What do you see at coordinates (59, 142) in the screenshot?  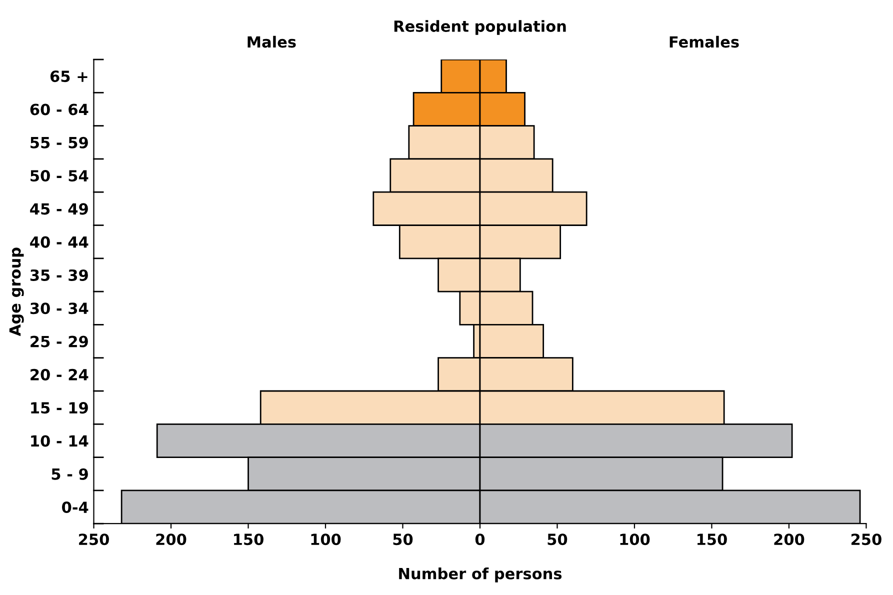 I see `y-tick-label: 55 - 59` at bounding box center [59, 142].